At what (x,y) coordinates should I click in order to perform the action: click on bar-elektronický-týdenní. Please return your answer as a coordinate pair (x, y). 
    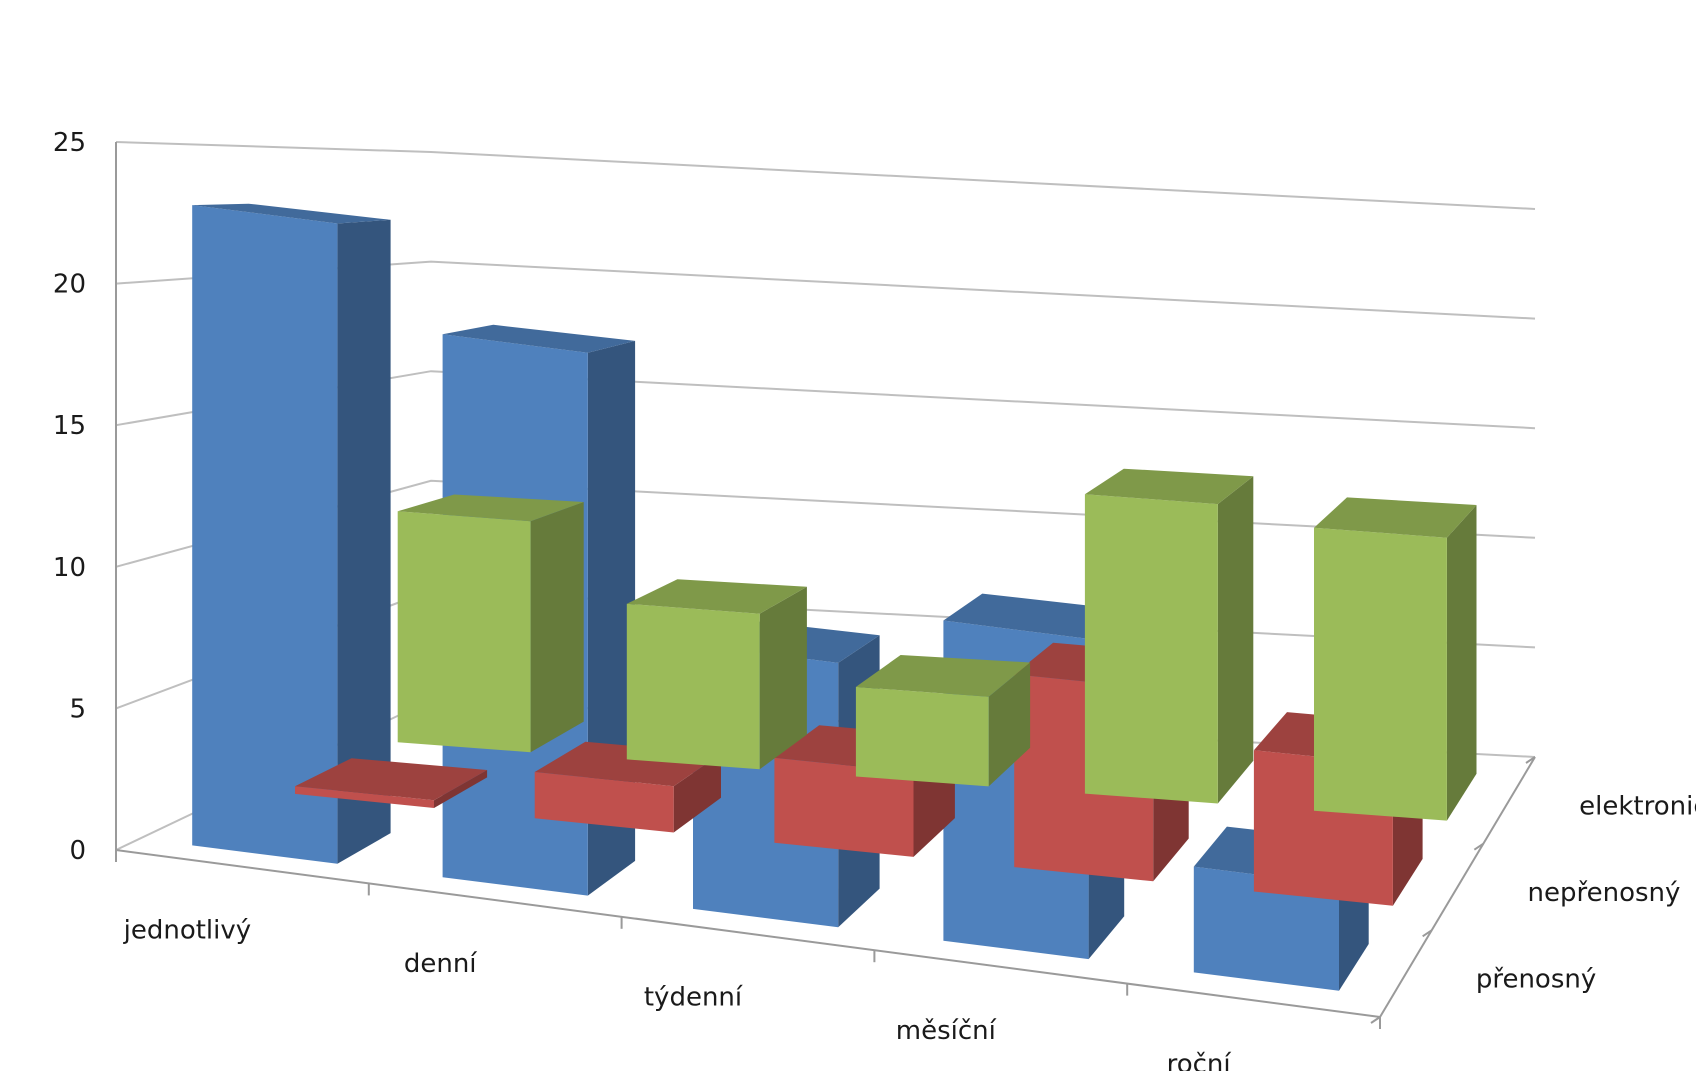
    Looking at the image, I should click on (943, 721).